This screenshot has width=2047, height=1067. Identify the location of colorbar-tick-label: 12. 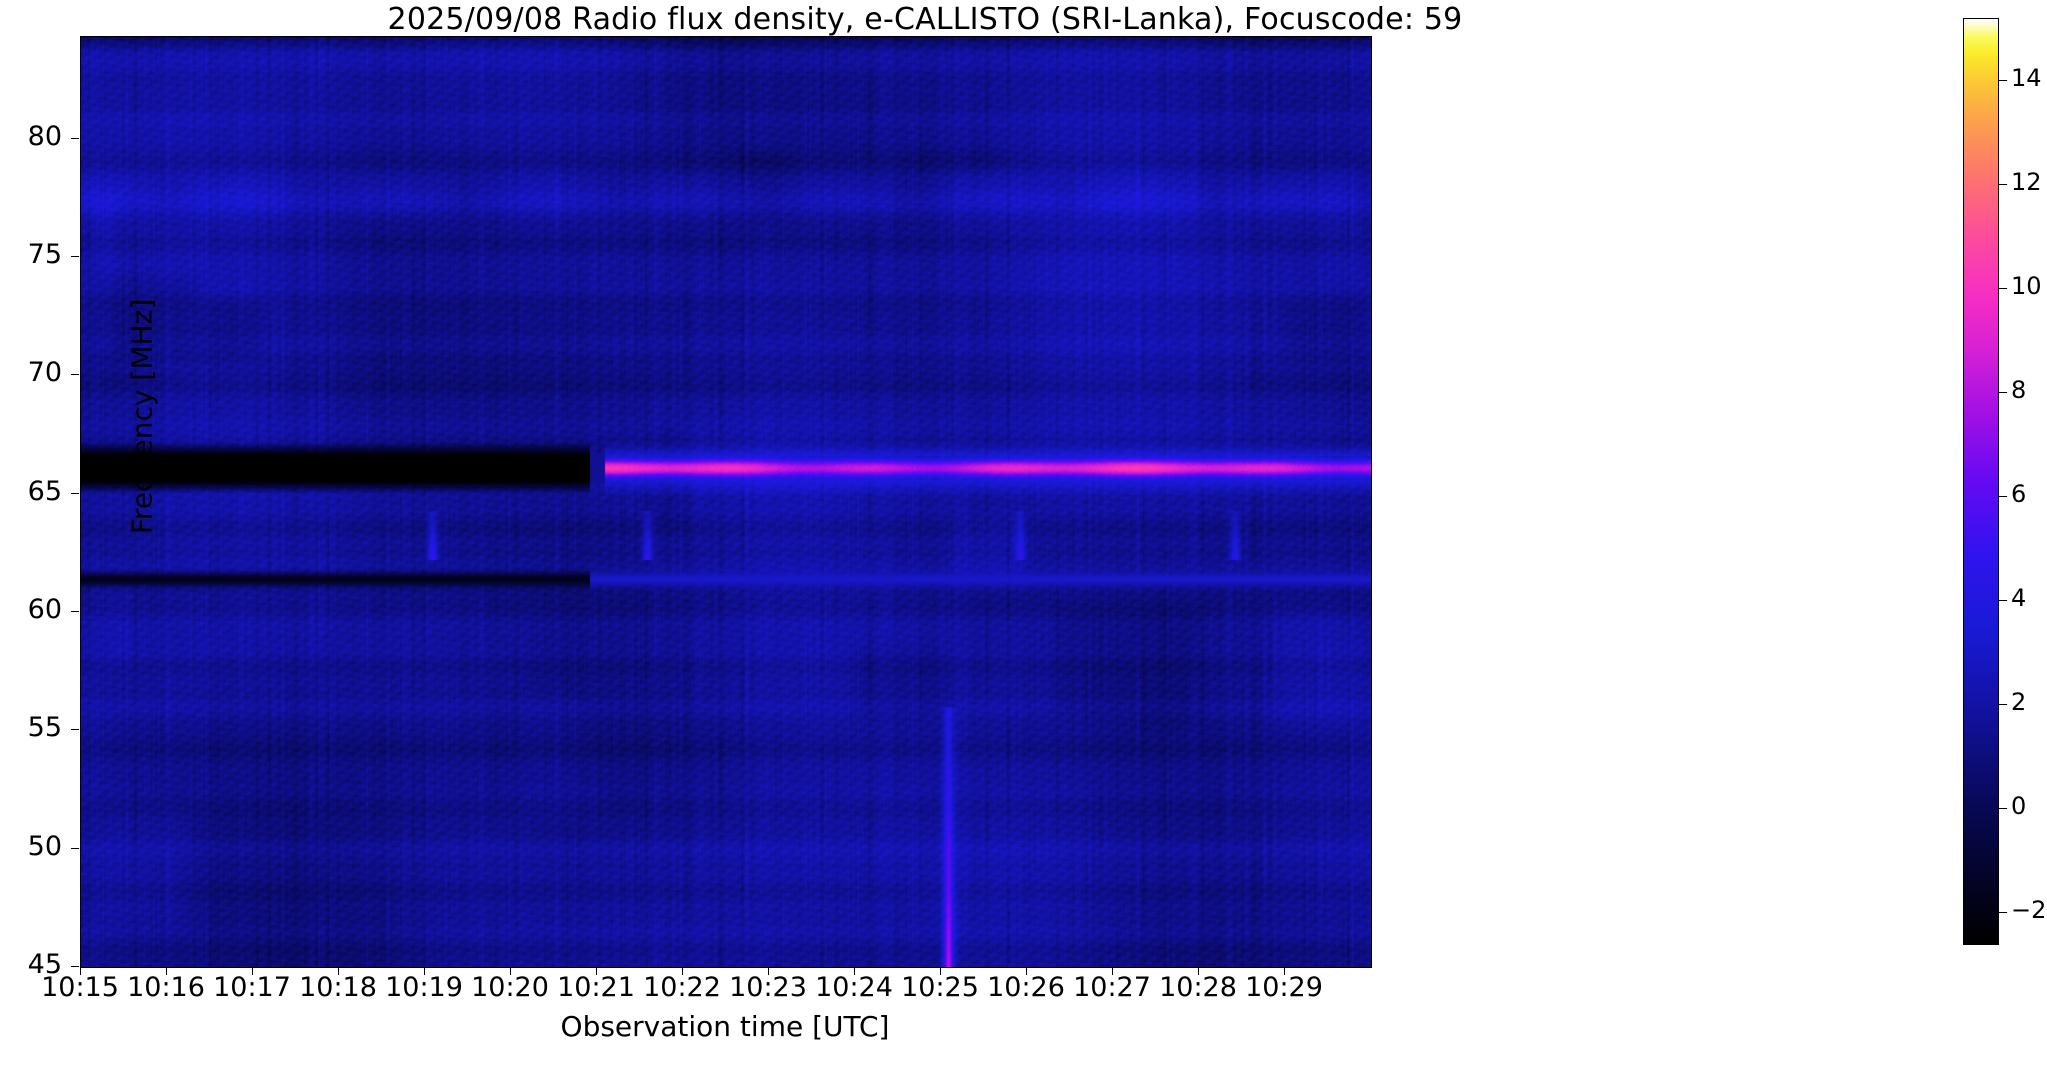
(2026, 182).